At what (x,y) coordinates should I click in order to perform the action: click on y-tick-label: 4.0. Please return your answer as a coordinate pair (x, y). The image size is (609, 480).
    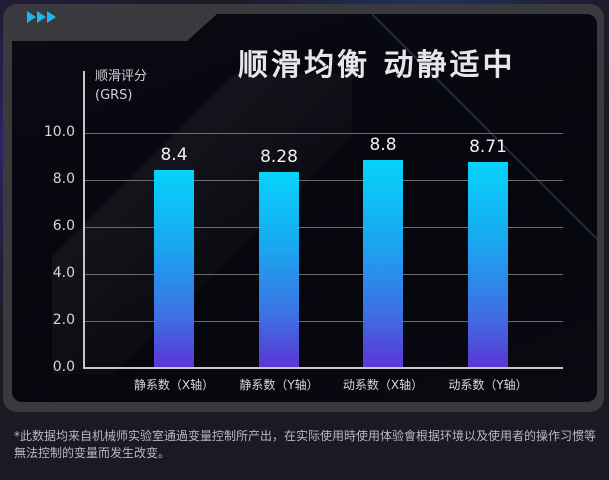
    Looking at the image, I should click on (63, 273).